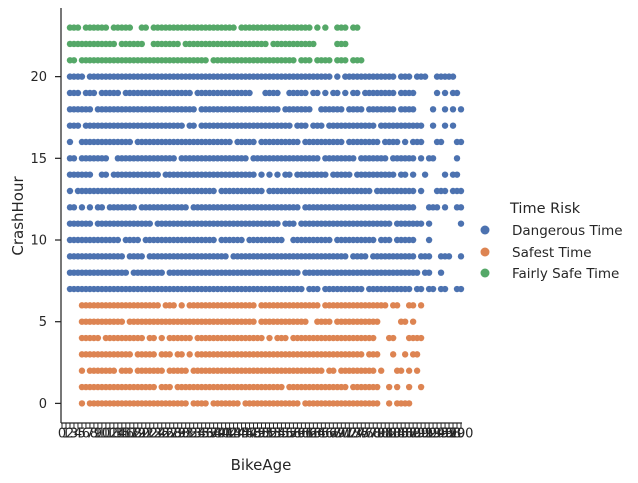 This screenshot has height=483, width=638. I want to click on legend-label-fairly-safe: Fairly Safe Time, so click(565, 274).